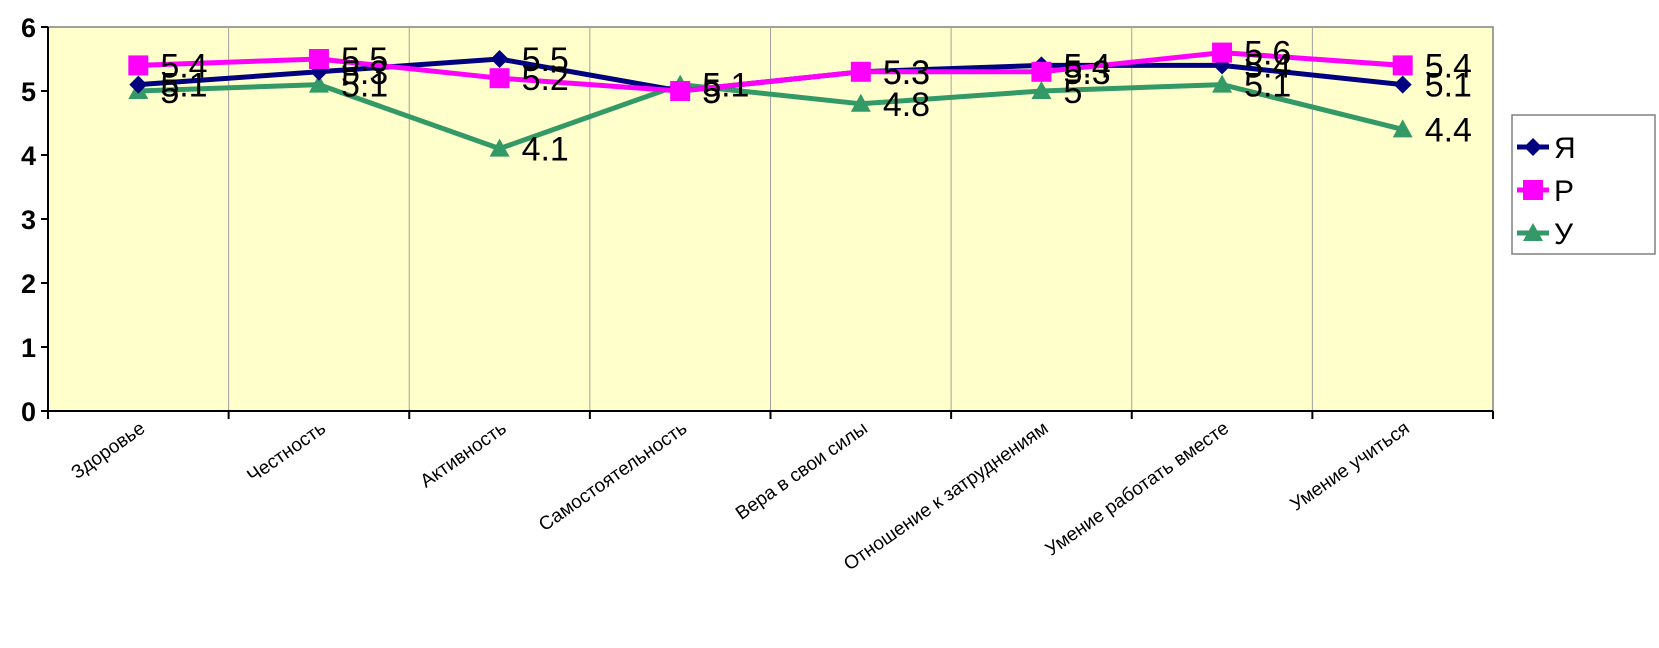 This screenshot has width=1659, height=648. I want to click on x-category-label: Вера в свои силы, so click(802, 471).